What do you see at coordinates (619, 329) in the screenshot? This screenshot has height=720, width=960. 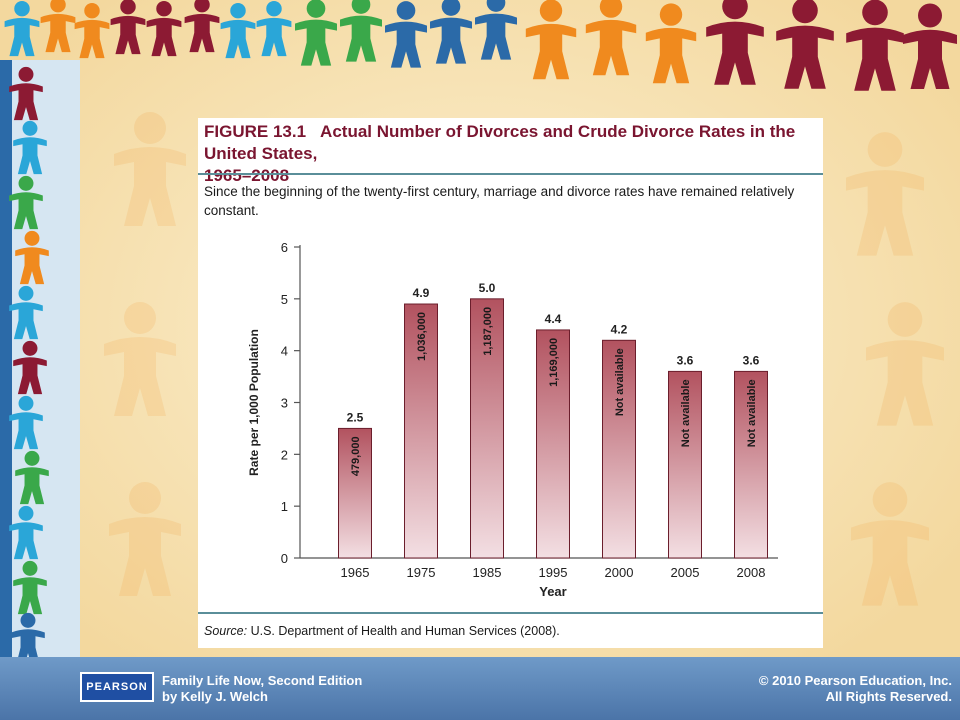 I see `bar-value-label: 4.2` at bounding box center [619, 329].